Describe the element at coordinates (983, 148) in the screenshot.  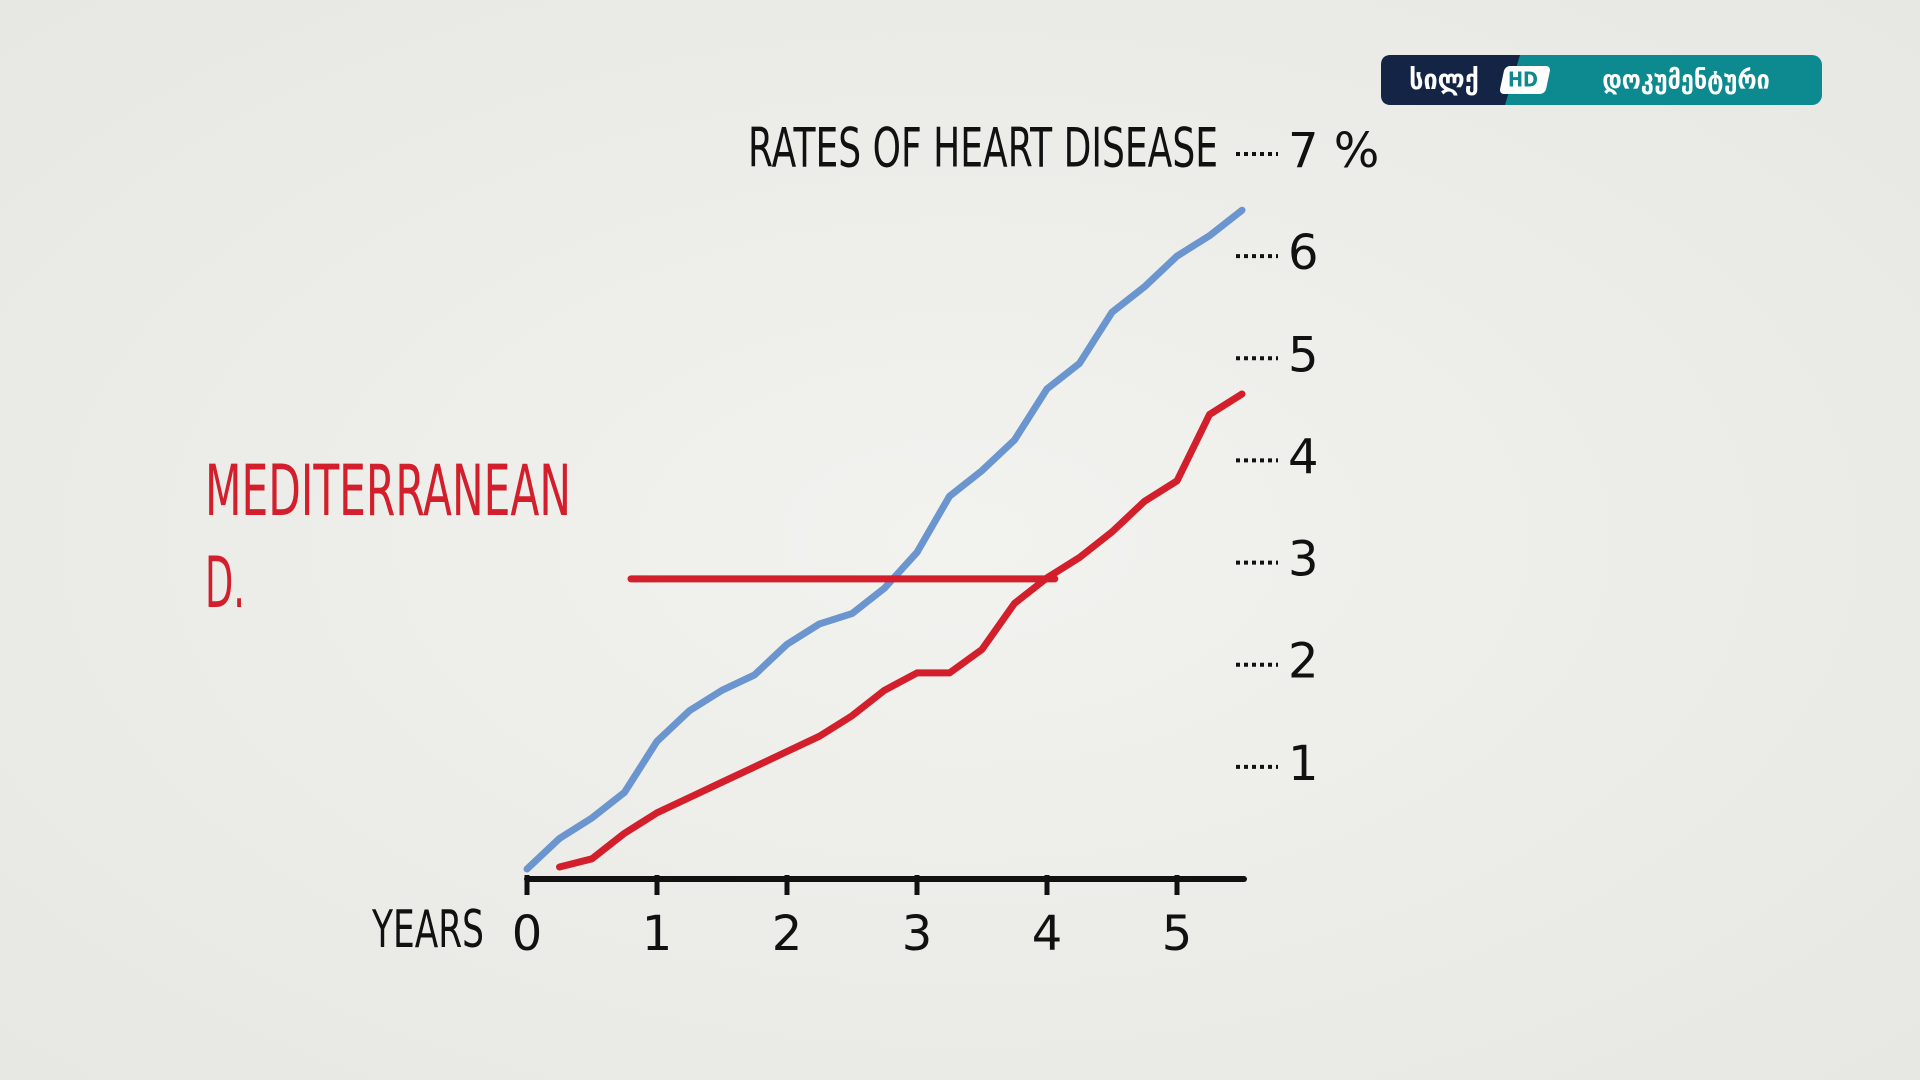
I see `chart-title: RATES OF HEART DISEASE` at that location.